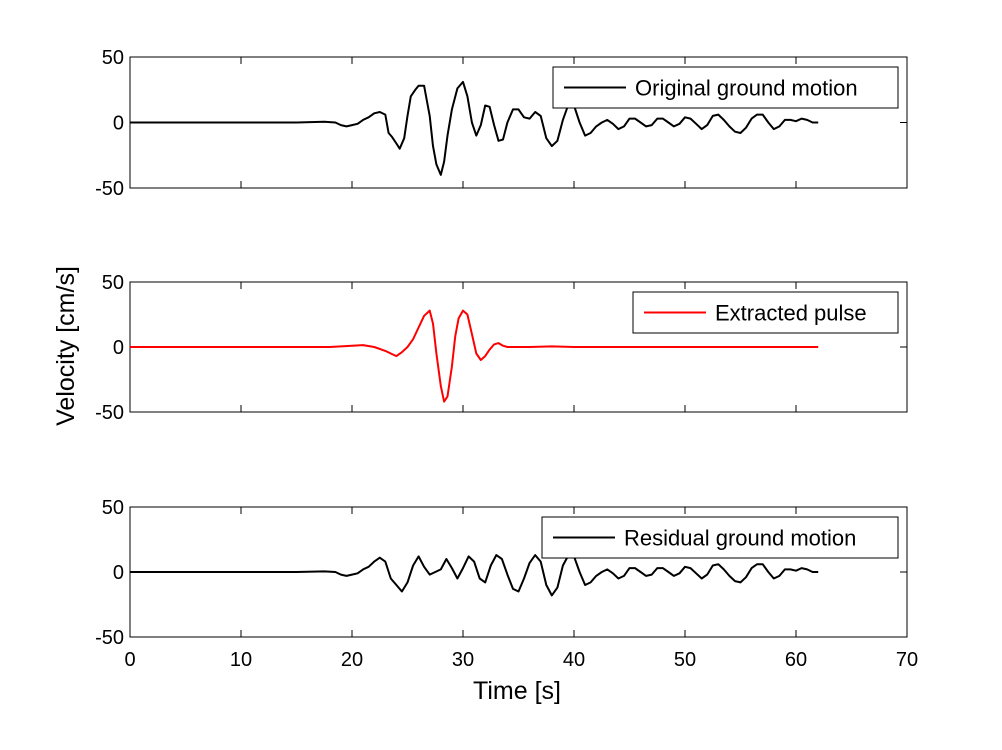  What do you see at coordinates (463, 660) in the screenshot?
I see `x-tick-label: 30` at bounding box center [463, 660].